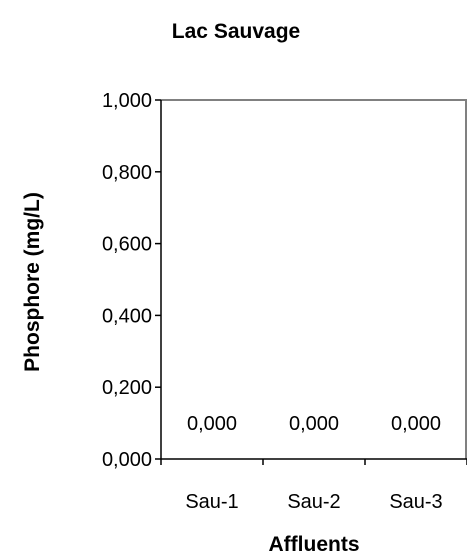  Describe the element at coordinates (212, 424) in the screenshot. I see `data-label-0: 0,000` at that location.